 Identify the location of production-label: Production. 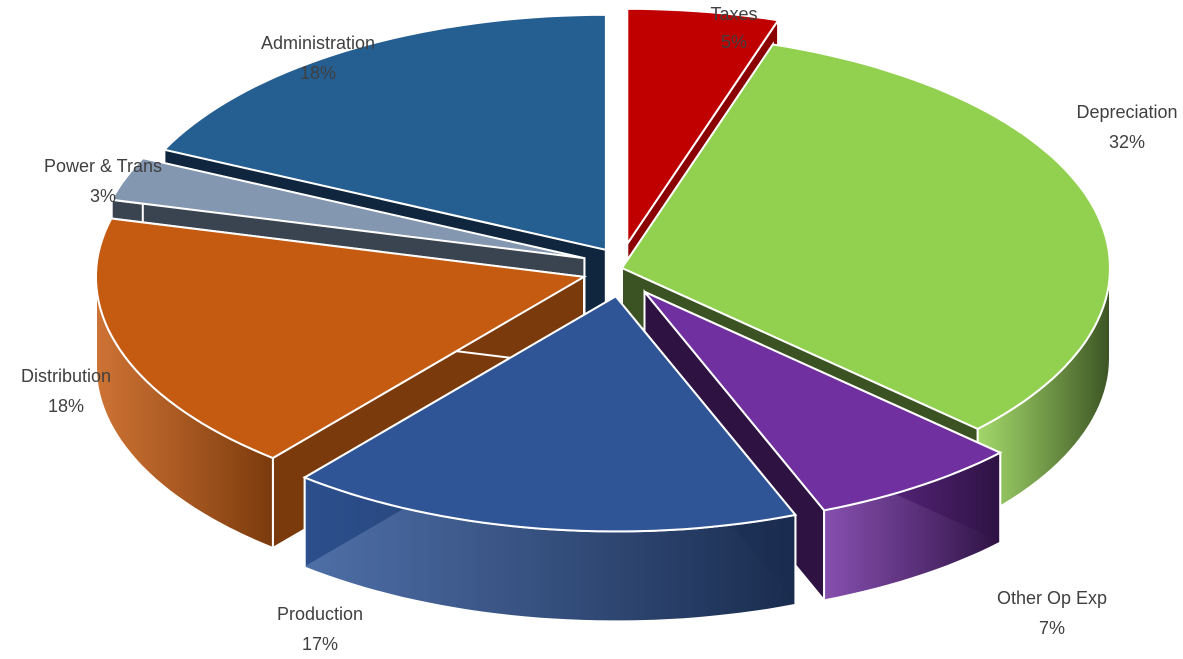
(320, 614).